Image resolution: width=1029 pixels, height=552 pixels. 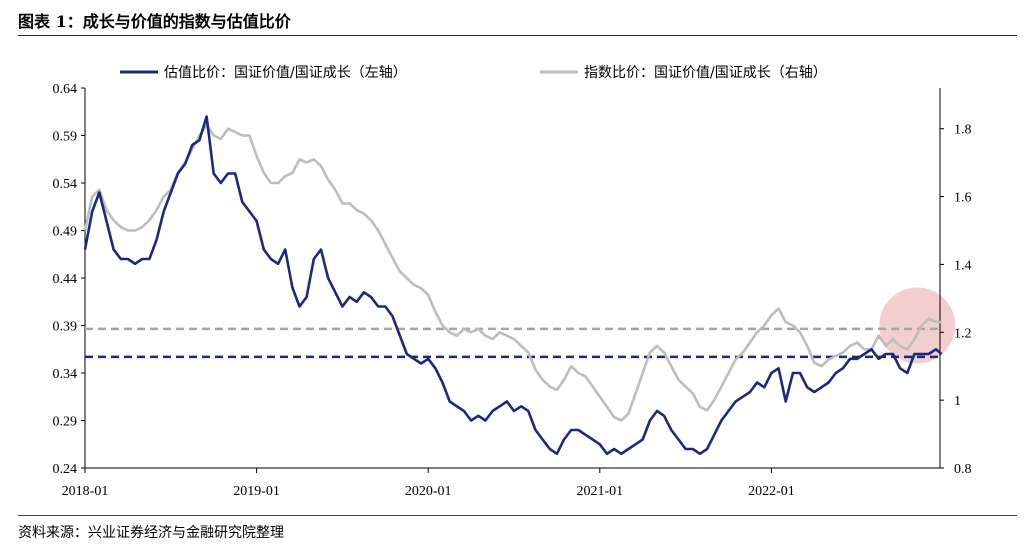 What do you see at coordinates (517, 515) in the screenshot?
I see `source-divider` at bounding box center [517, 515].